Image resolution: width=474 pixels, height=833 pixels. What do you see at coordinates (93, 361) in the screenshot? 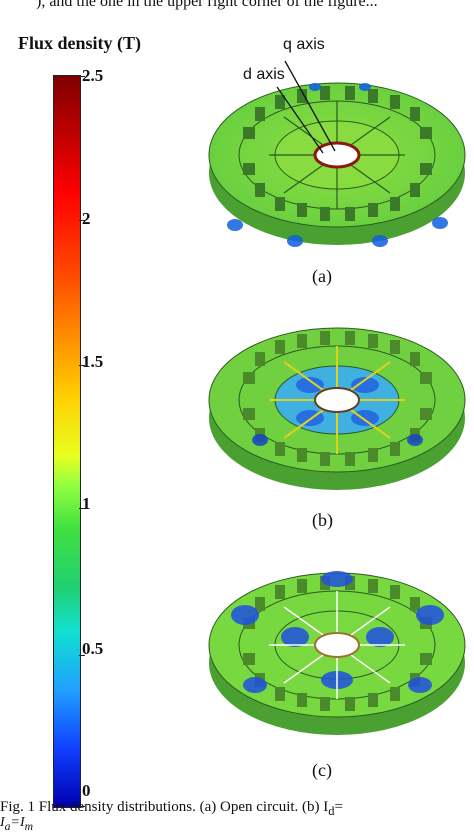
I see `colorbar-tick-1.5: 1.5` at bounding box center [93, 361].